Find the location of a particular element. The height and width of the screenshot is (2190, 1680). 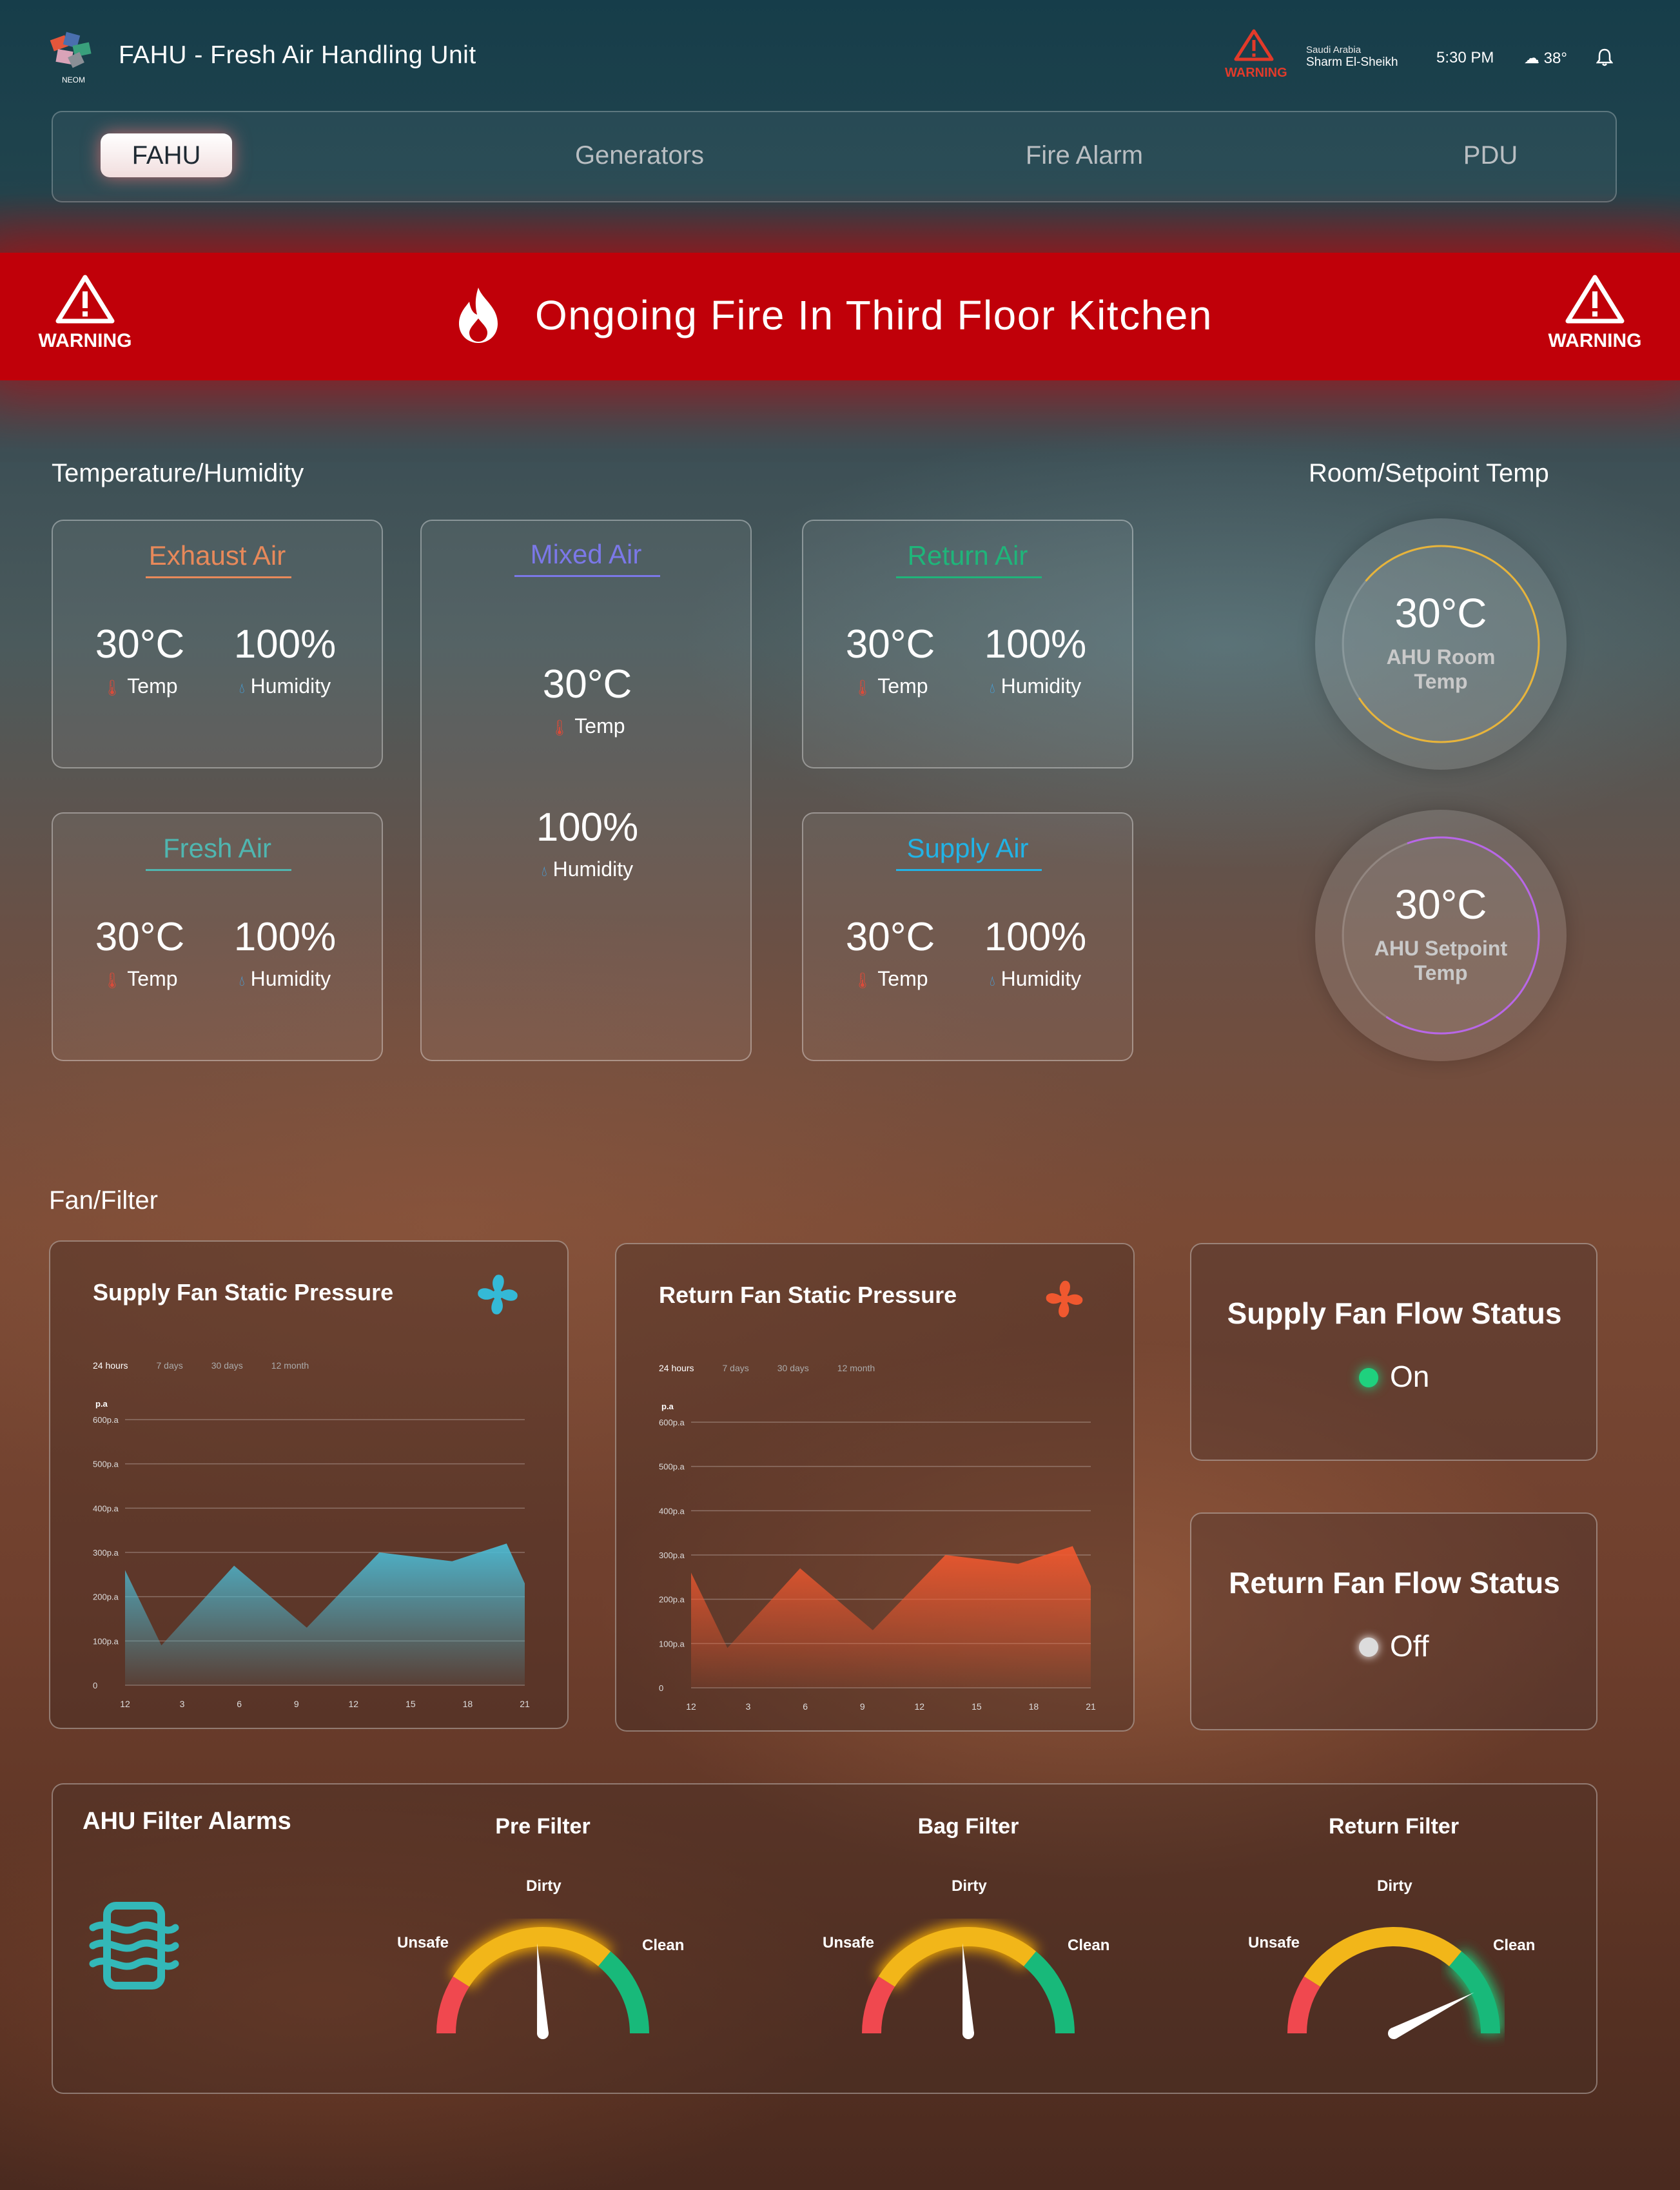

gauge-segment-unsafe is located at coordinates (1304, 2005).